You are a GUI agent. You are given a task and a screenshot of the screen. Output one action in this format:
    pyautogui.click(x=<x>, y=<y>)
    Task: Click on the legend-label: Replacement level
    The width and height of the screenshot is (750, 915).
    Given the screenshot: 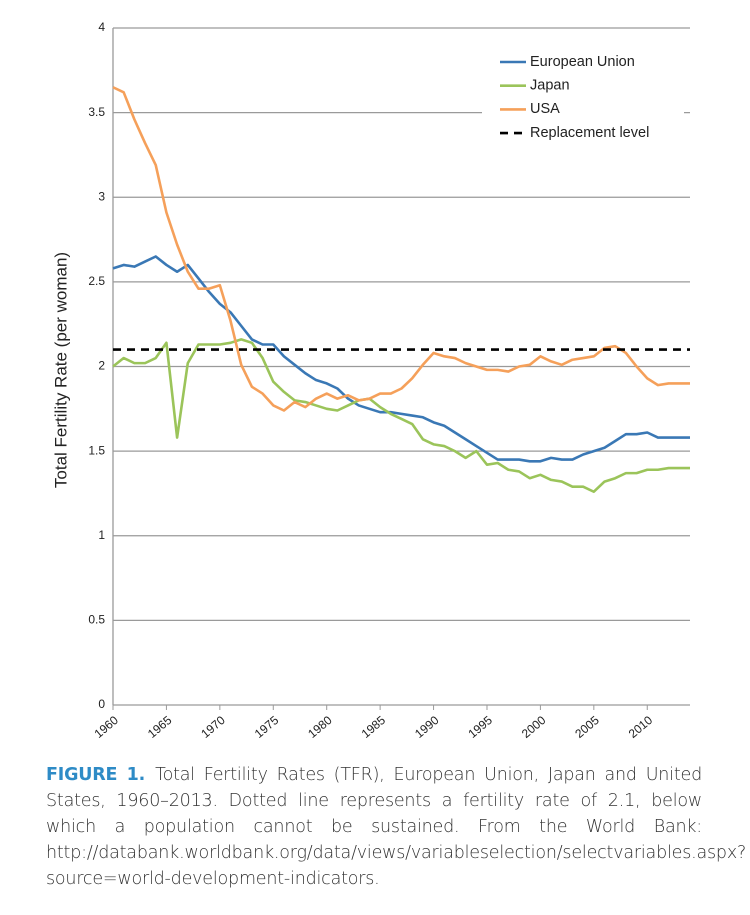 What is the action you would take?
    pyautogui.click(x=589, y=133)
    